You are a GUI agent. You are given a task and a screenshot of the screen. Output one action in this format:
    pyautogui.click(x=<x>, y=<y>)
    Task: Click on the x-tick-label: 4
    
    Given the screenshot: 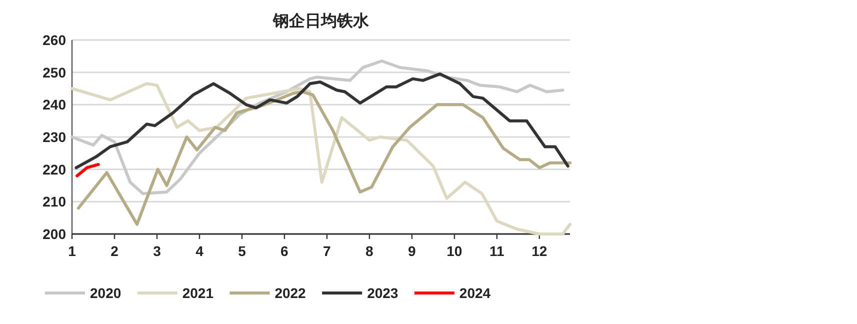 What is the action you would take?
    pyautogui.click(x=200, y=251)
    